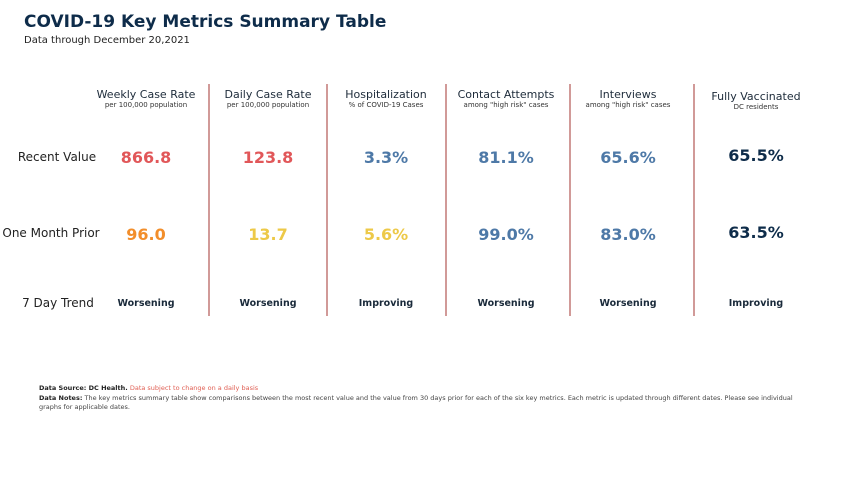 The height and width of the screenshot is (478, 850). Describe the element at coordinates (506, 234) in the screenshot. I see `prior-value: 99.0%` at that location.